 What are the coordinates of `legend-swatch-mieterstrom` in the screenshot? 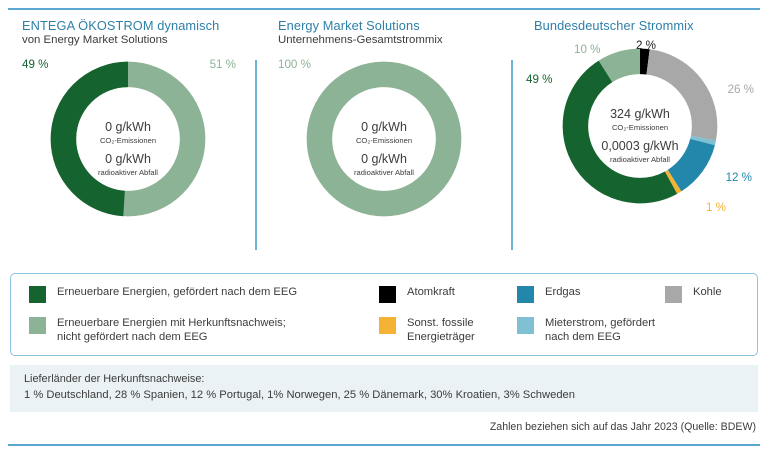 It's located at (525, 325).